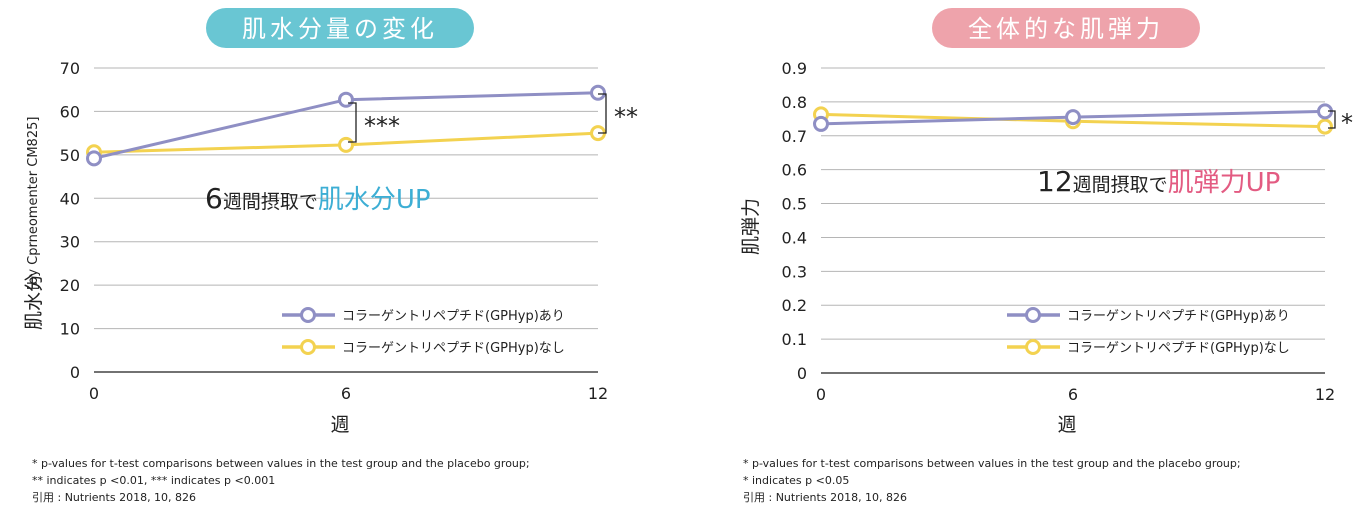 This screenshot has height=523, width=1370. What do you see at coordinates (34, 301) in the screenshot?
I see `y-axis-title: 肌水分` at bounding box center [34, 301].